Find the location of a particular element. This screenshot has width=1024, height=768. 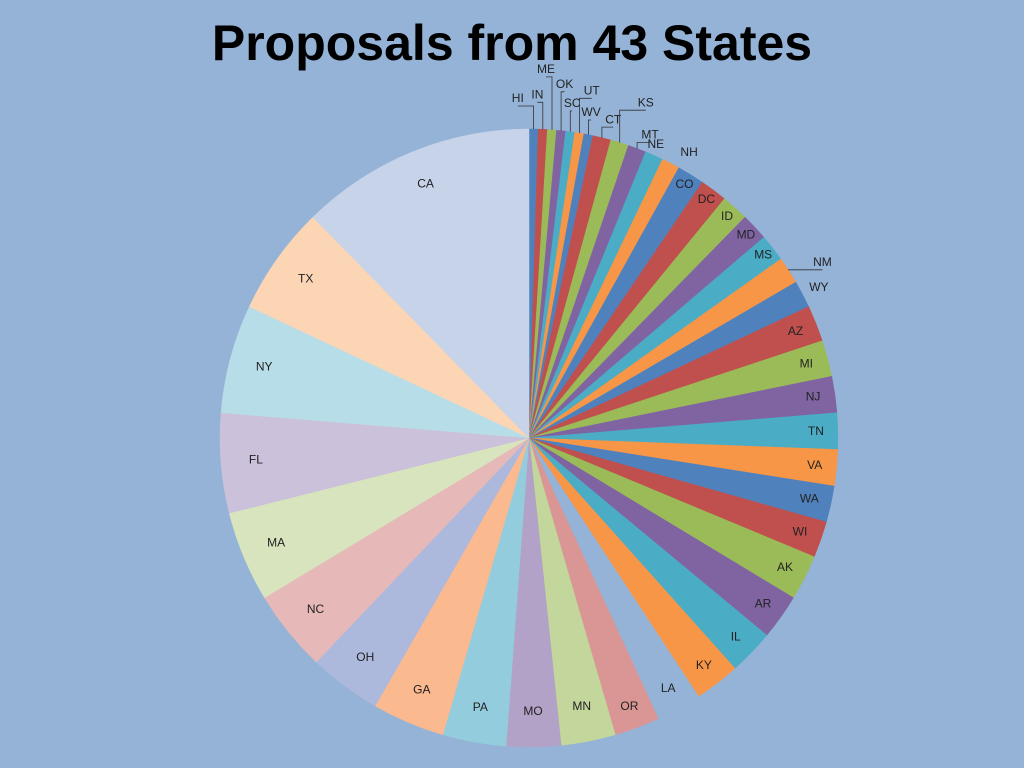

slice-label-tx: TX is located at coordinates (305, 278).